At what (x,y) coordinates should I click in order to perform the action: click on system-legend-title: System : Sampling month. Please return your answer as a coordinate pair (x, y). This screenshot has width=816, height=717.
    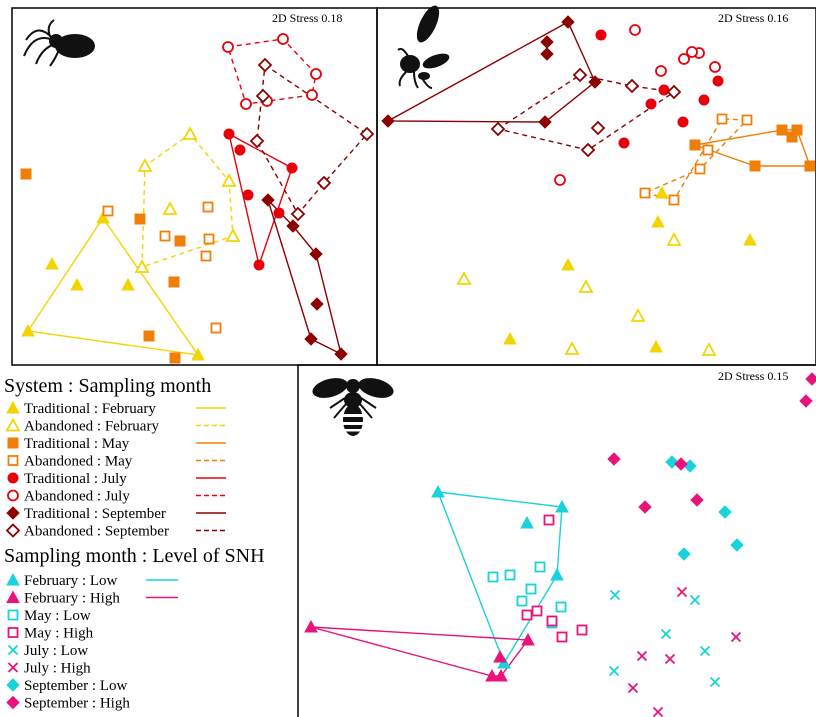
    Looking at the image, I should click on (107, 386).